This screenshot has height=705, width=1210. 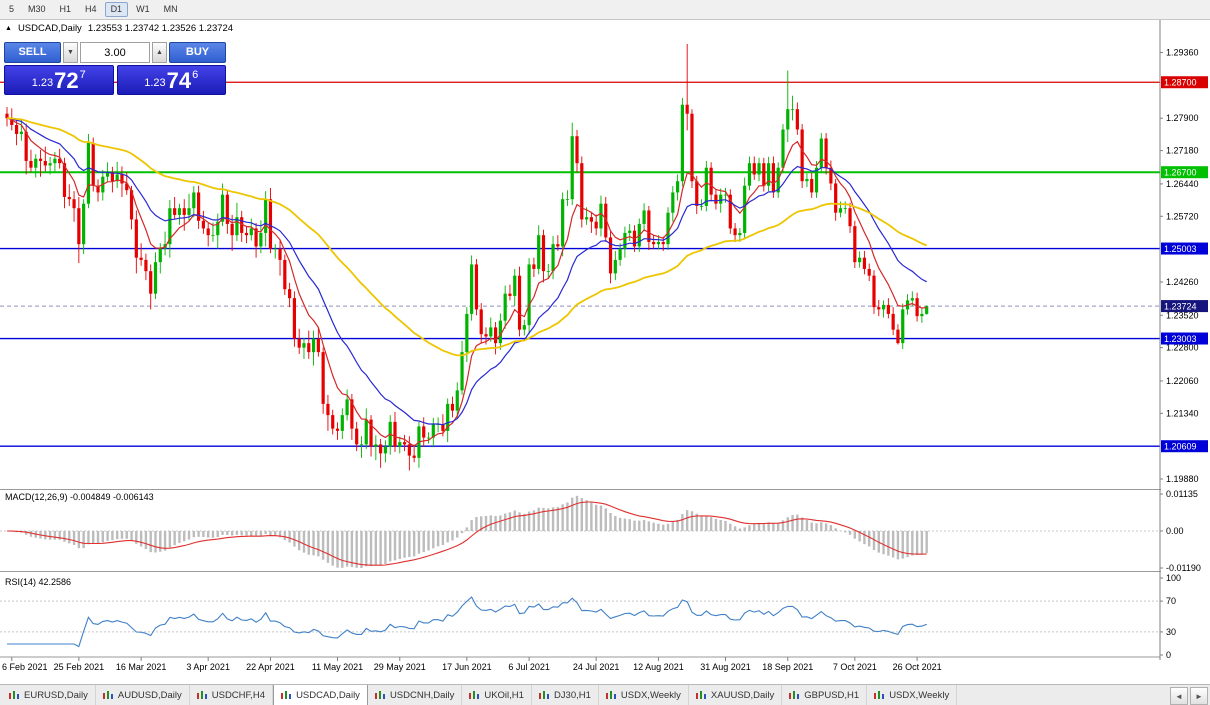 I want to click on chart-tab-usdx-10: USDX,Weekly, so click(x=912, y=695).